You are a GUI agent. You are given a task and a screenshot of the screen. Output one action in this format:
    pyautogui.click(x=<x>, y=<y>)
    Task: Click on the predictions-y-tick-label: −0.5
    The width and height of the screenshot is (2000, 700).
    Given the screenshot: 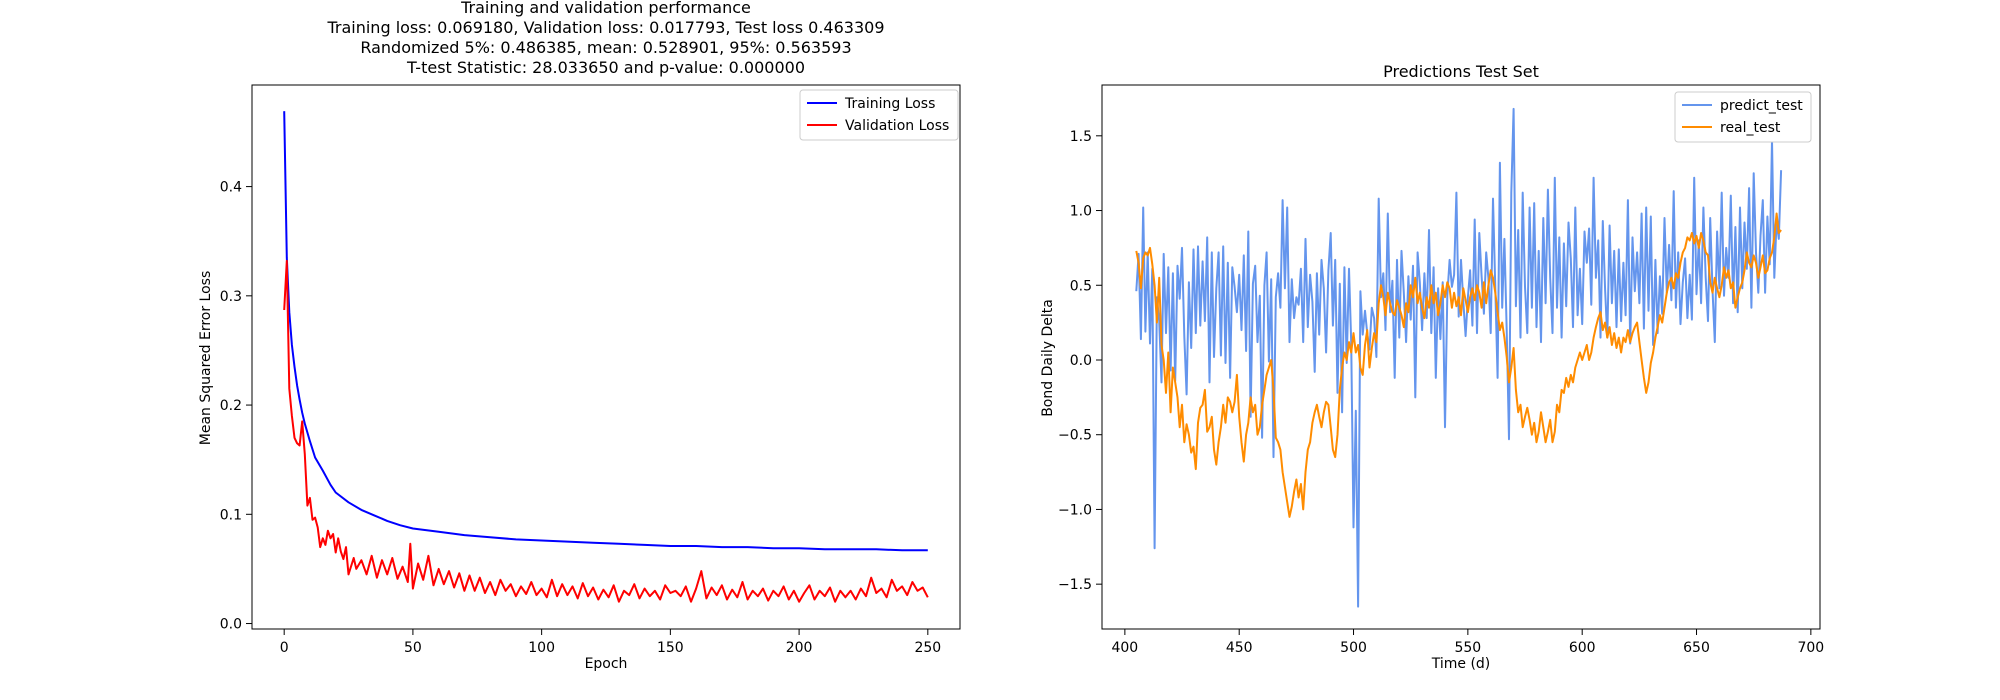 What is the action you would take?
    pyautogui.click(x=1075, y=436)
    